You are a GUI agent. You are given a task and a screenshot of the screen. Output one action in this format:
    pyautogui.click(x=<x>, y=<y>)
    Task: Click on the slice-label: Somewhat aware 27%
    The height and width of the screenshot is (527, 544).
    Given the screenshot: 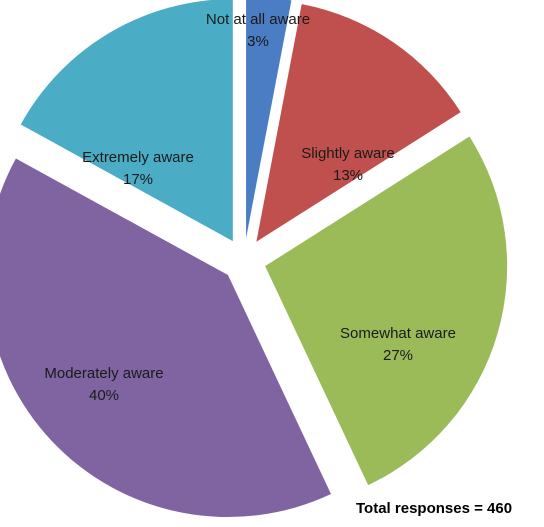 What is the action you would take?
    pyautogui.click(x=398, y=344)
    